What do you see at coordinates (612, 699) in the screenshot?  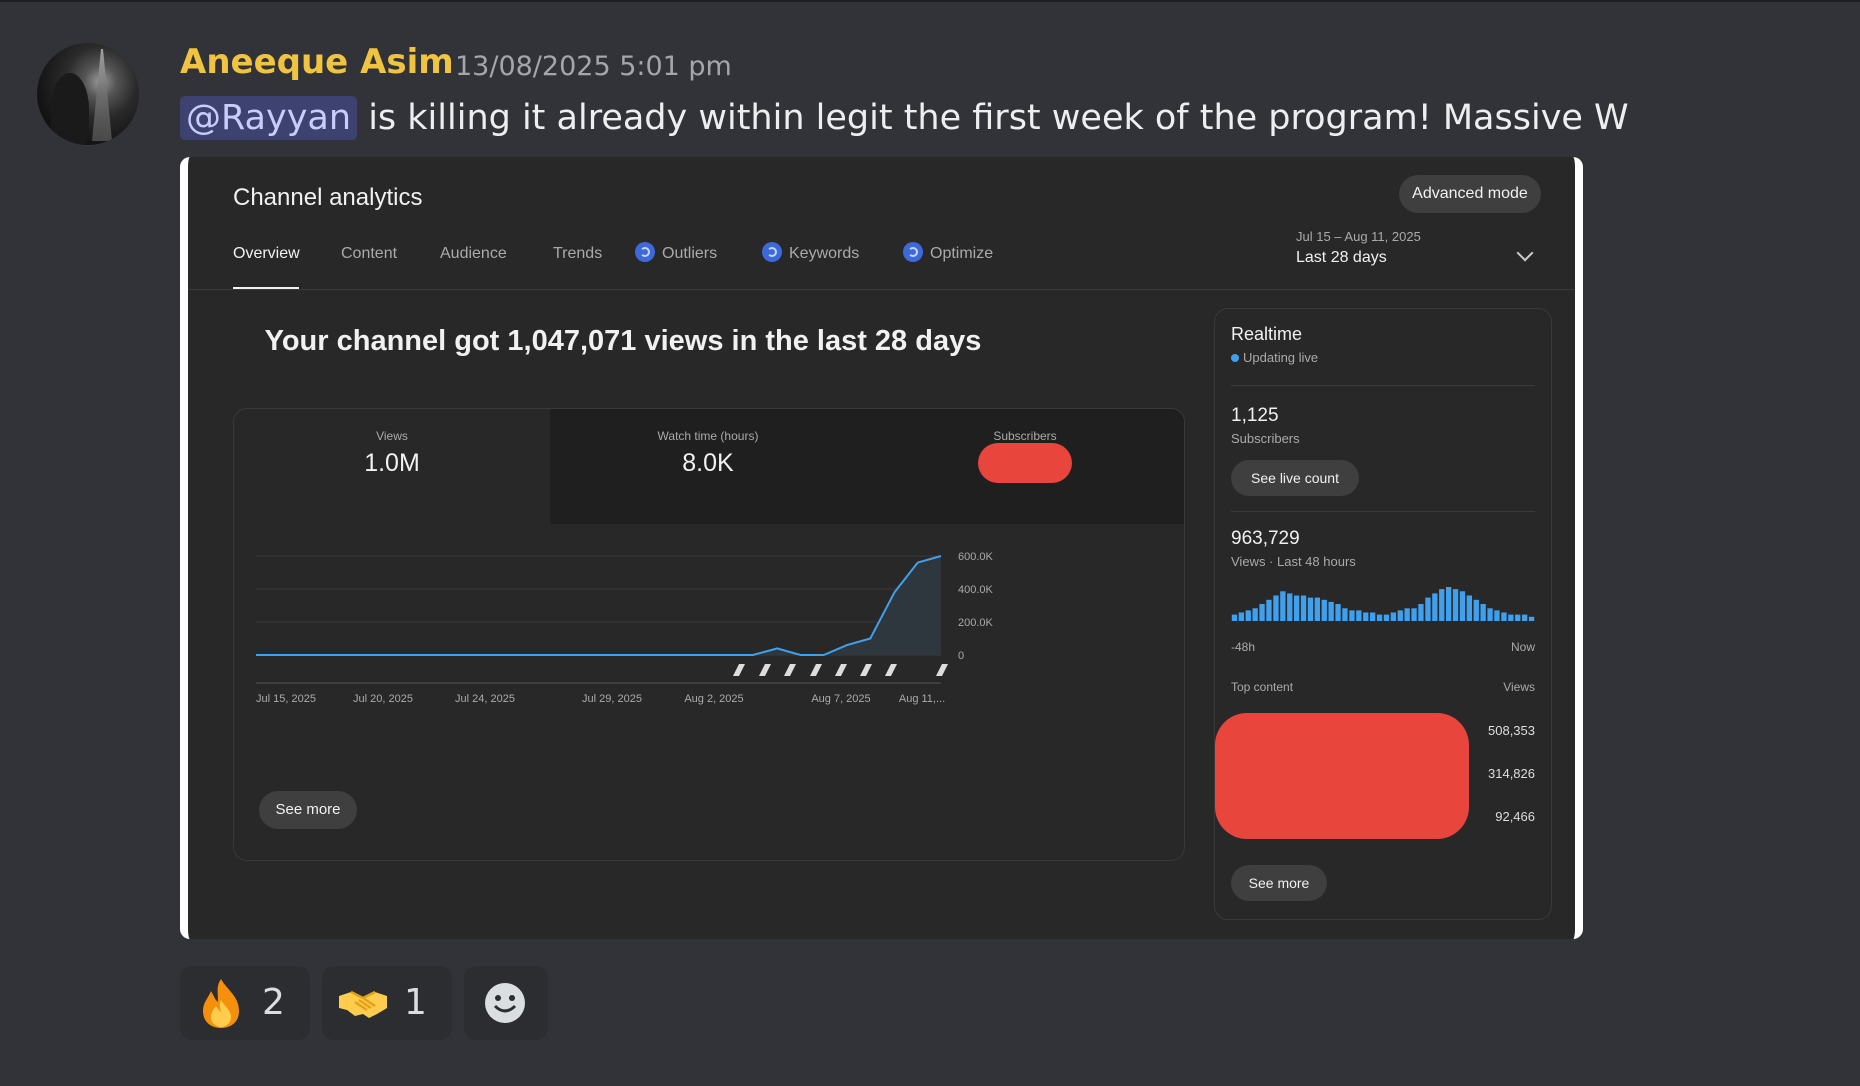 I see `x-tick-label: Jul 29, 2025` at bounding box center [612, 699].